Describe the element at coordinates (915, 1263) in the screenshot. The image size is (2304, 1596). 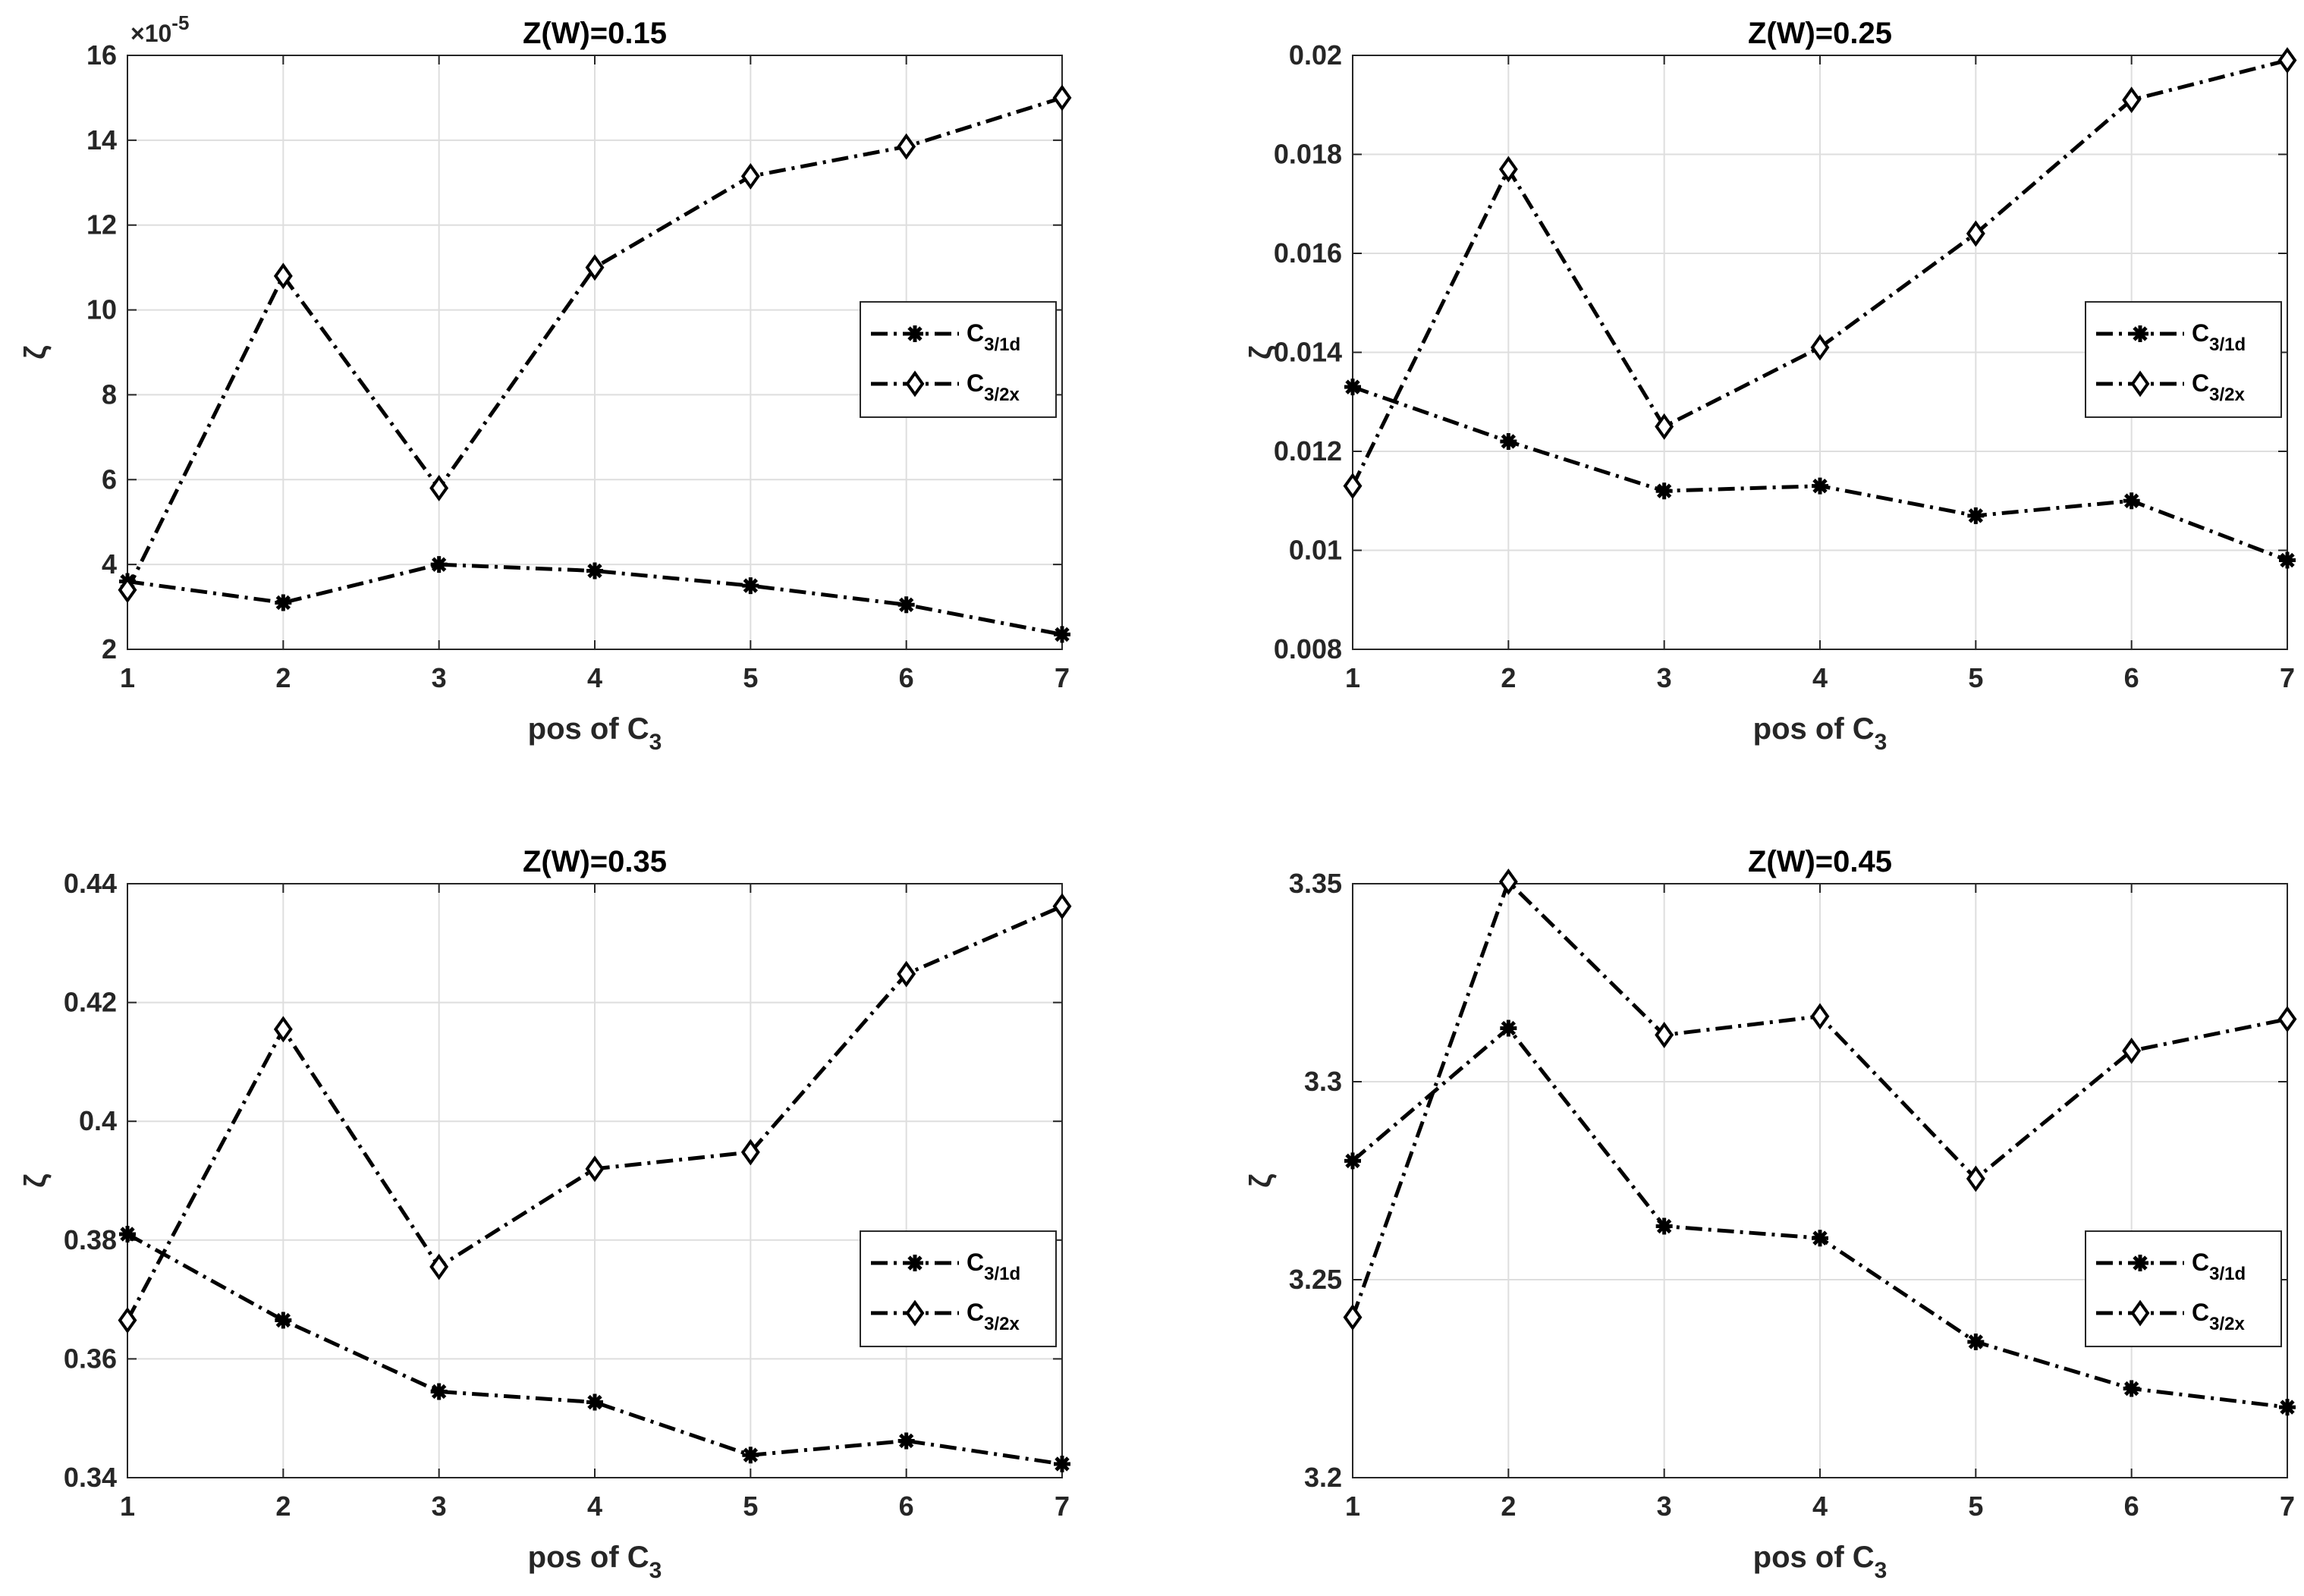
I see `legend-marker-star` at that location.